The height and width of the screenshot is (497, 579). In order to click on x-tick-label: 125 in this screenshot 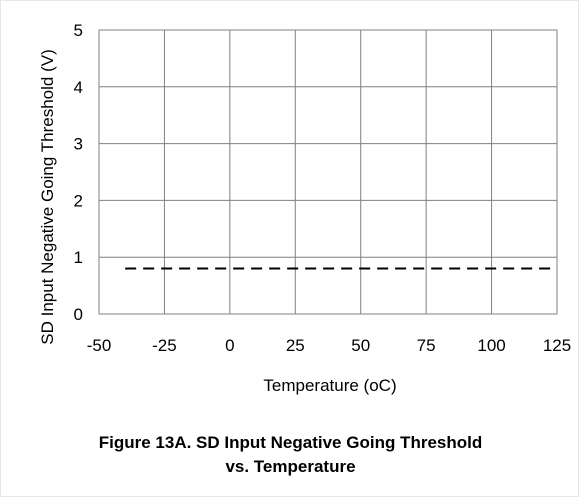, I will do `click(557, 345)`.